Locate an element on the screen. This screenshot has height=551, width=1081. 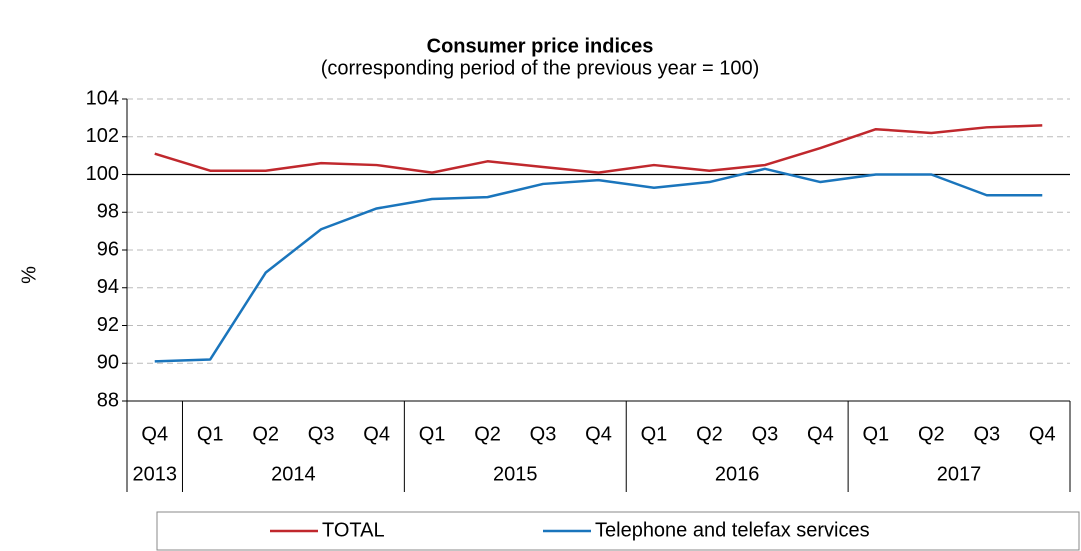
x-group-label: 2015 is located at coordinates (515, 474).